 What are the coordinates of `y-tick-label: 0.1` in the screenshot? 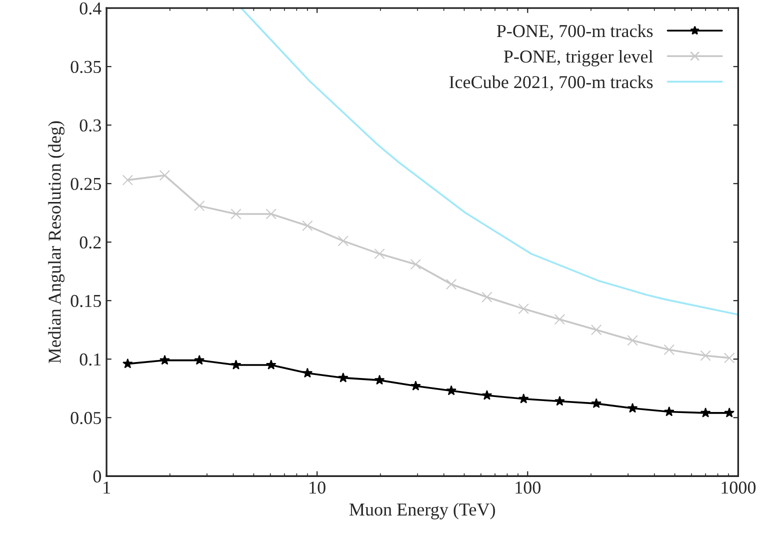 It's located at (90, 359).